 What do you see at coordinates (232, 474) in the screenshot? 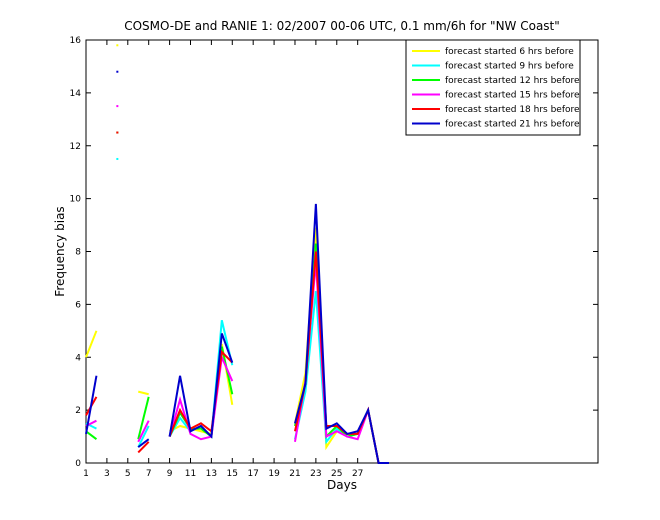
I see `x-tick-label: 15` at bounding box center [232, 474].